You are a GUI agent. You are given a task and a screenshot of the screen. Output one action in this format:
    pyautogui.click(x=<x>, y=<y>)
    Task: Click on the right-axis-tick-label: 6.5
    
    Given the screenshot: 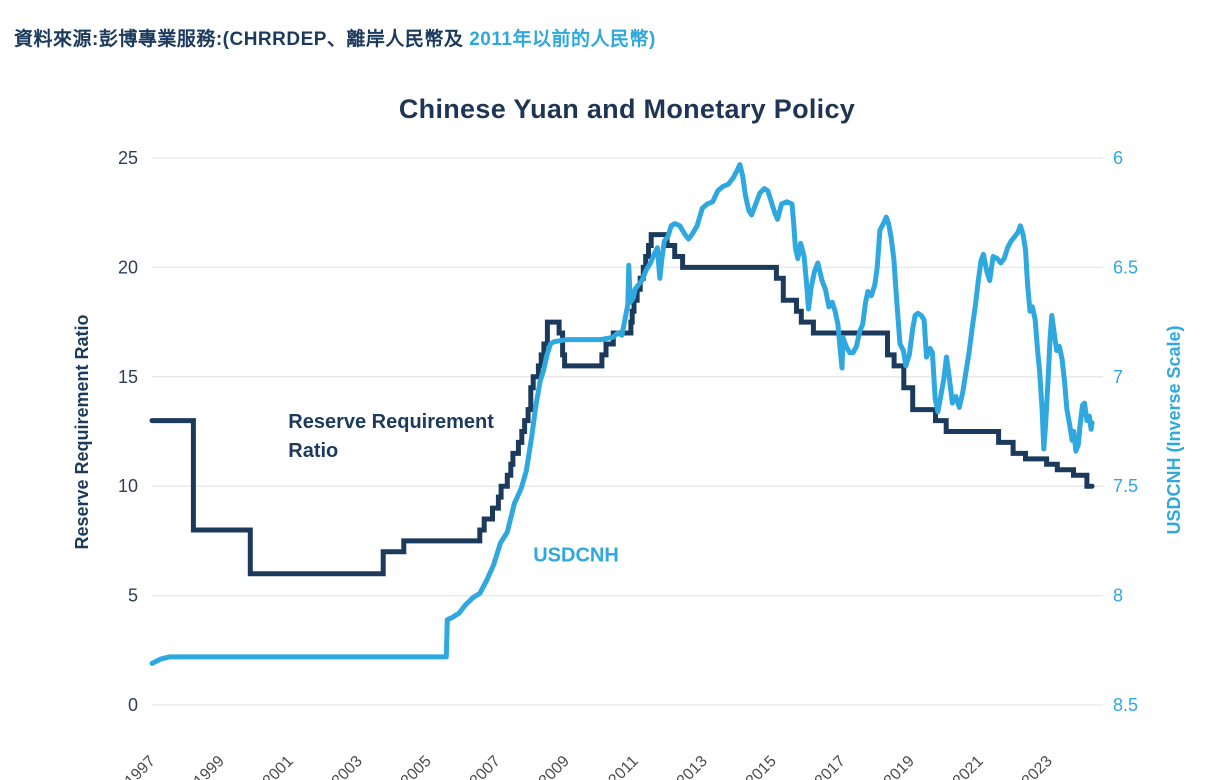 What is the action you would take?
    pyautogui.click(x=1125, y=267)
    